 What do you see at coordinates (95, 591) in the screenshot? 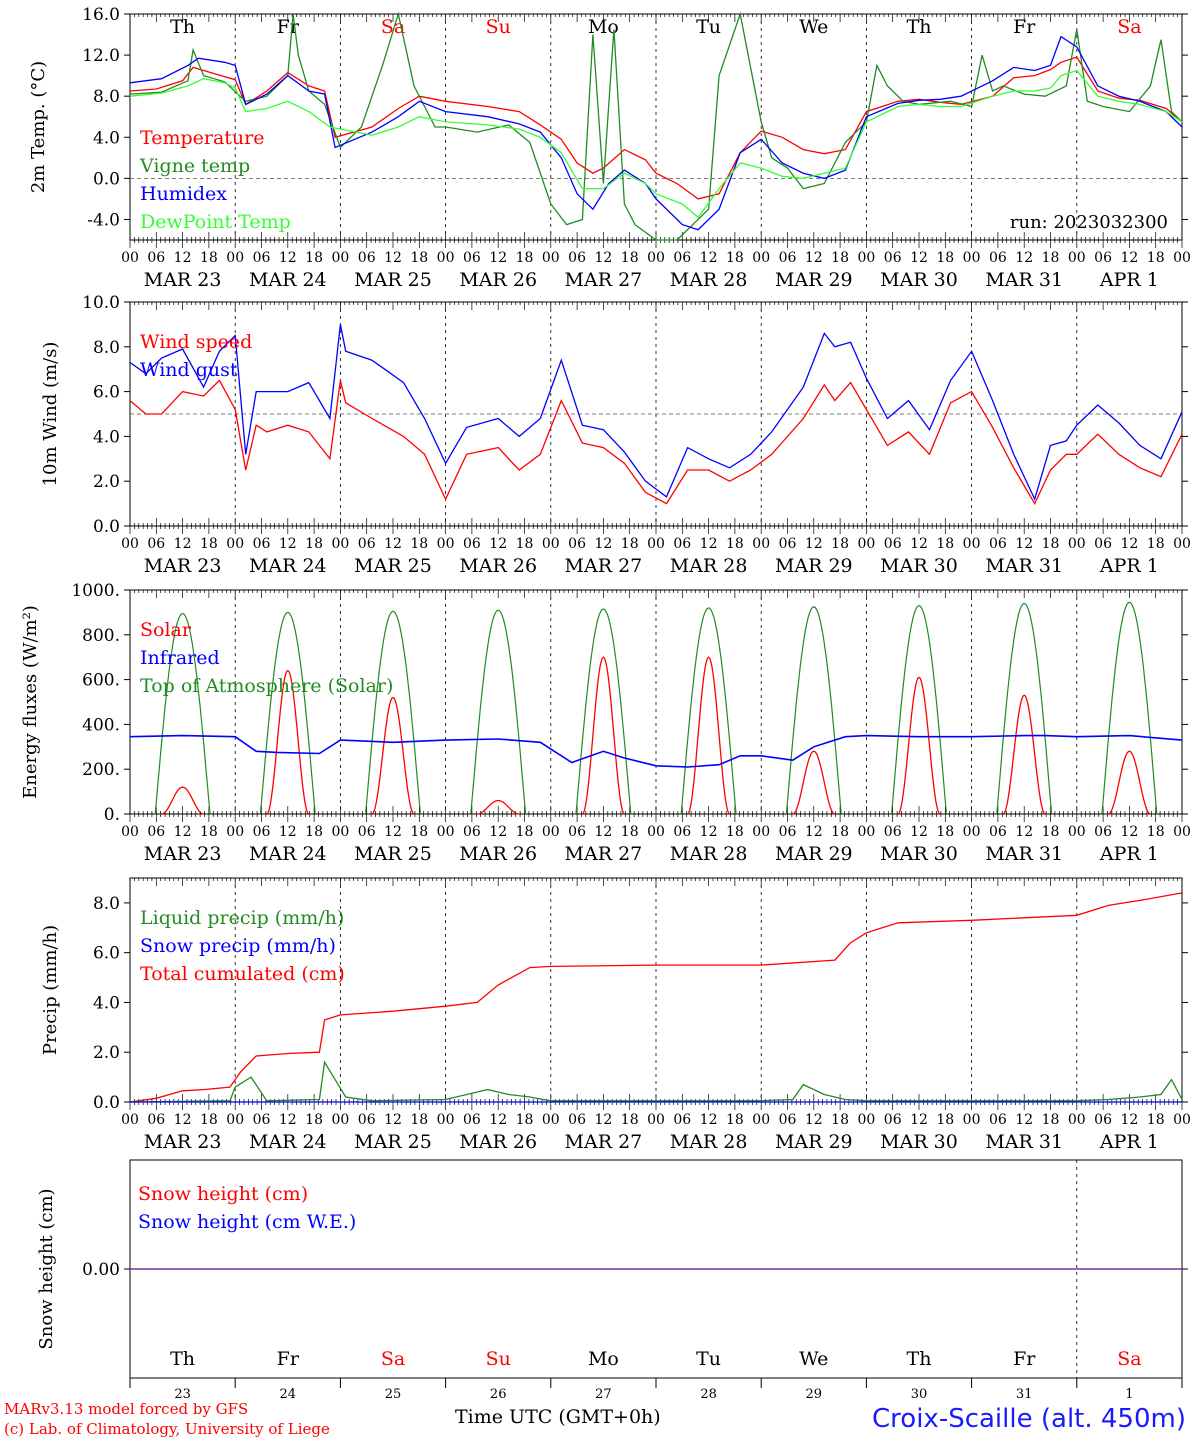
I see `y-tick-label: 1000.` at bounding box center [95, 591].